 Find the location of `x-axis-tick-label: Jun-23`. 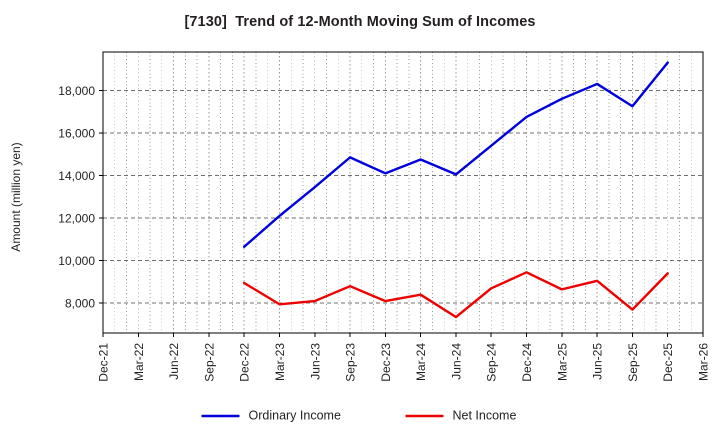

x-axis-tick-label: Jun-23 is located at coordinates (315, 361).